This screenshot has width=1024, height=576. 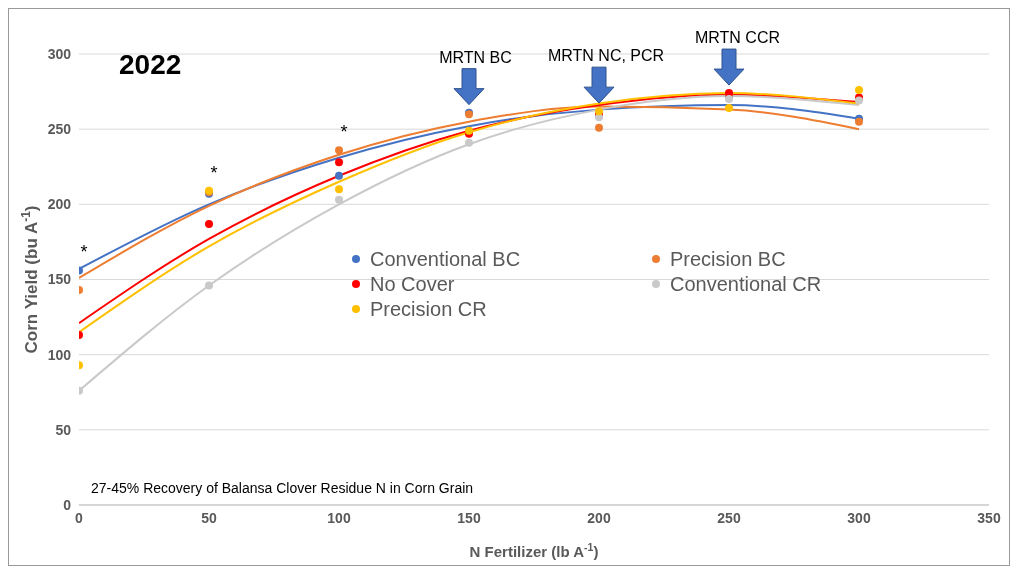 I want to click on y-tick-label: 200, so click(x=59, y=204).